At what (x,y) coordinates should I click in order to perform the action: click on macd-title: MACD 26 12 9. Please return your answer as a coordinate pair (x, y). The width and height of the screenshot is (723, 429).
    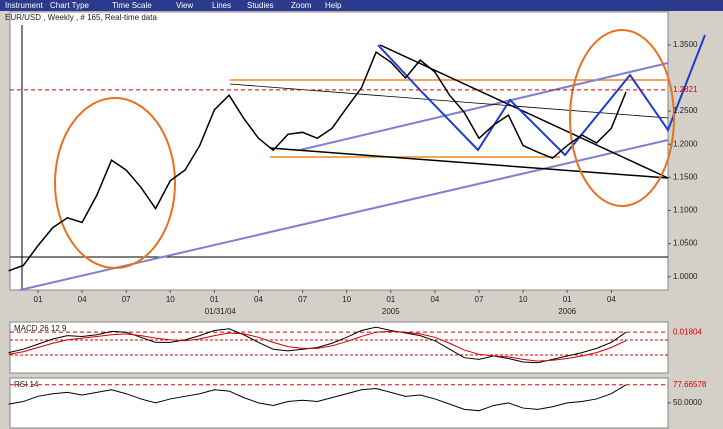
    Looking at the image, I should click on (40, 328).